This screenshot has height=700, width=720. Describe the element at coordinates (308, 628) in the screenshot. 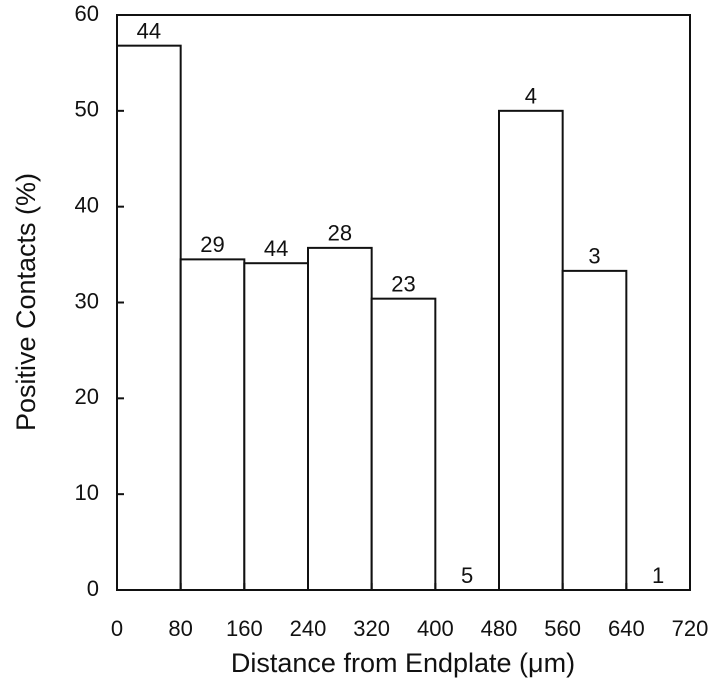

I see `x-tick-label: 240` at that location.